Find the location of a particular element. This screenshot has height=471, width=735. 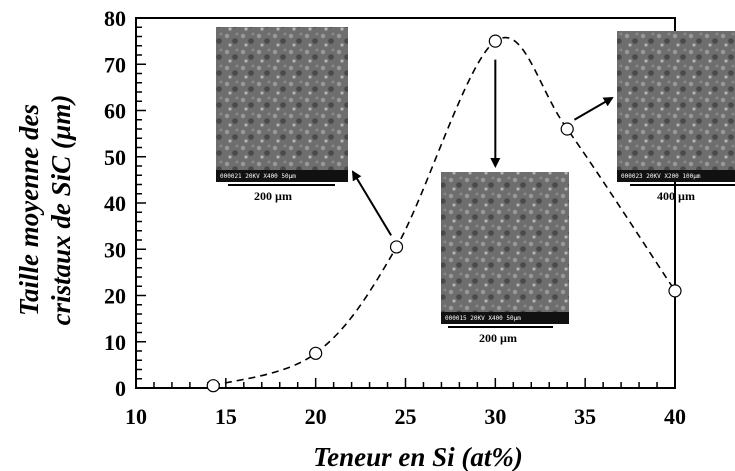

x-tick-label: 30 is located at coordinates (495, 416).